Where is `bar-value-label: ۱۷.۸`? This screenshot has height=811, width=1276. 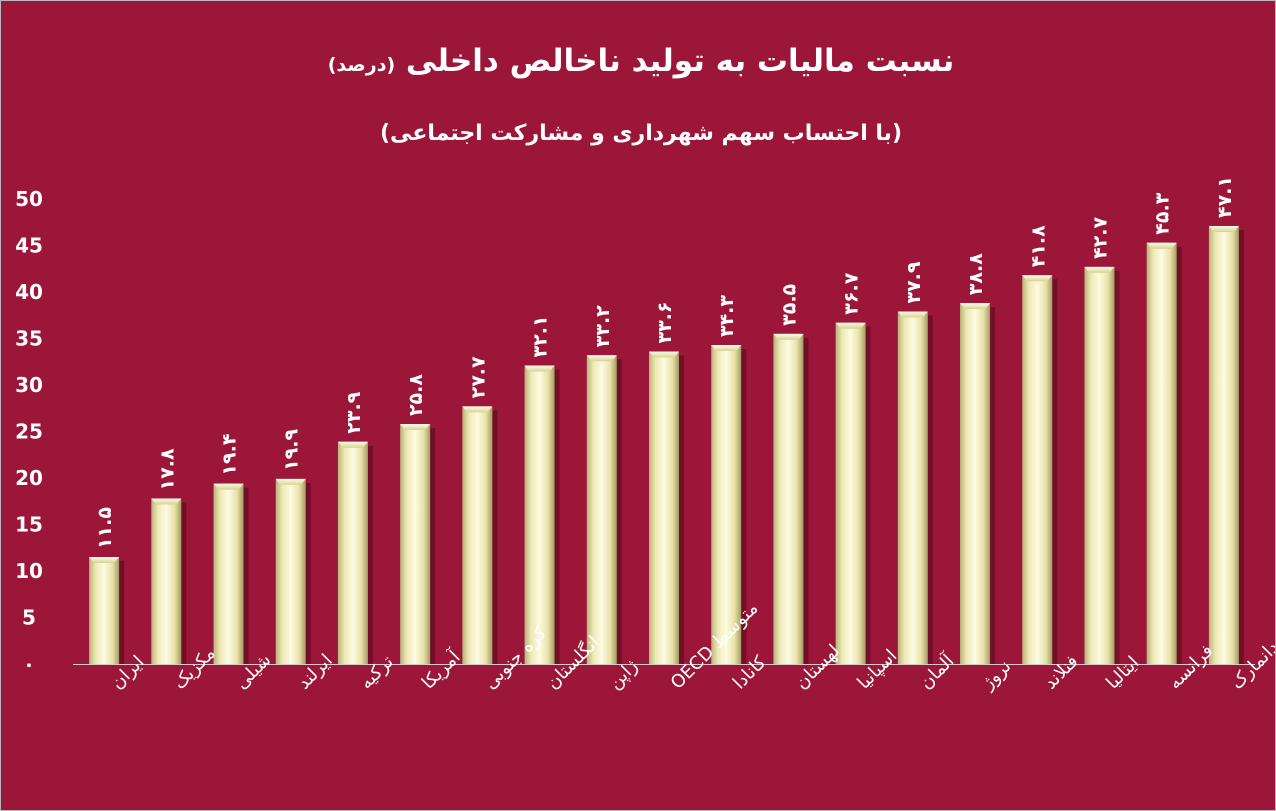 bar-value-label: ۱۷.۸ is located at coordinates (167, 469).